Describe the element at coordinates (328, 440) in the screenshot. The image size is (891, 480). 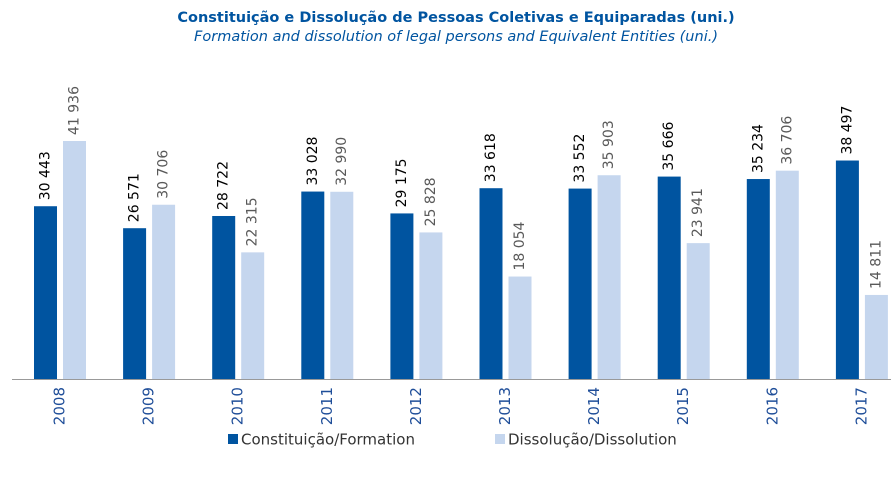
I see `legend-label: Constituição/Formation` at that location.